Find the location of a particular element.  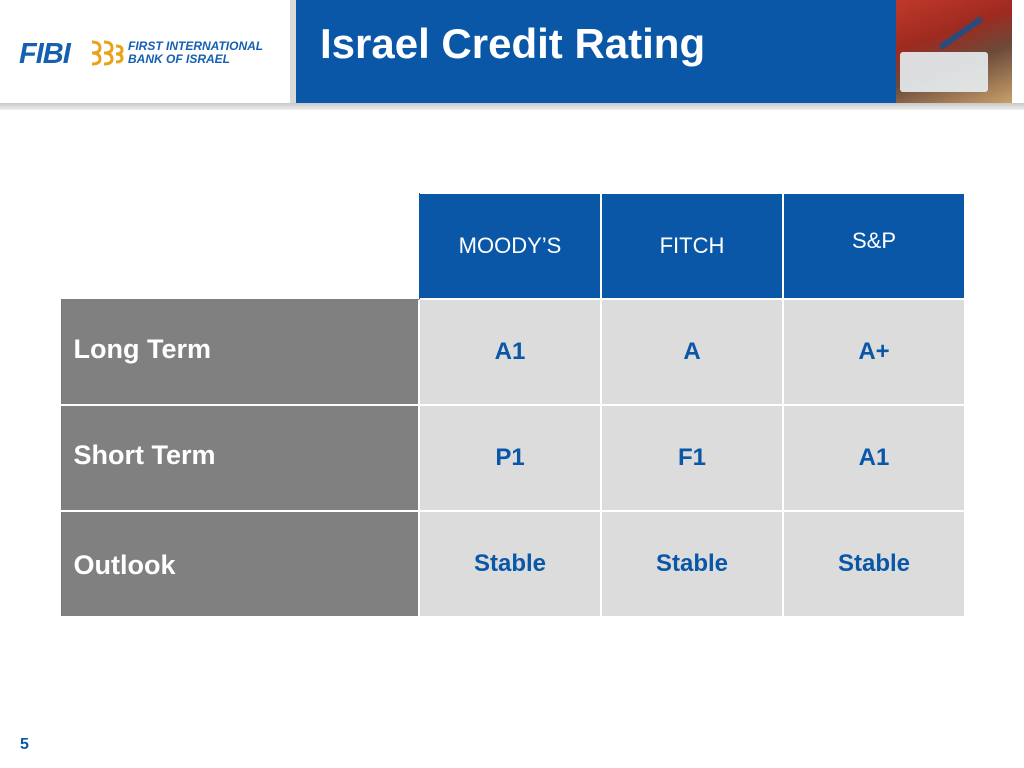

row-label-outlook: Outlook is located at coordinates (240, 564).